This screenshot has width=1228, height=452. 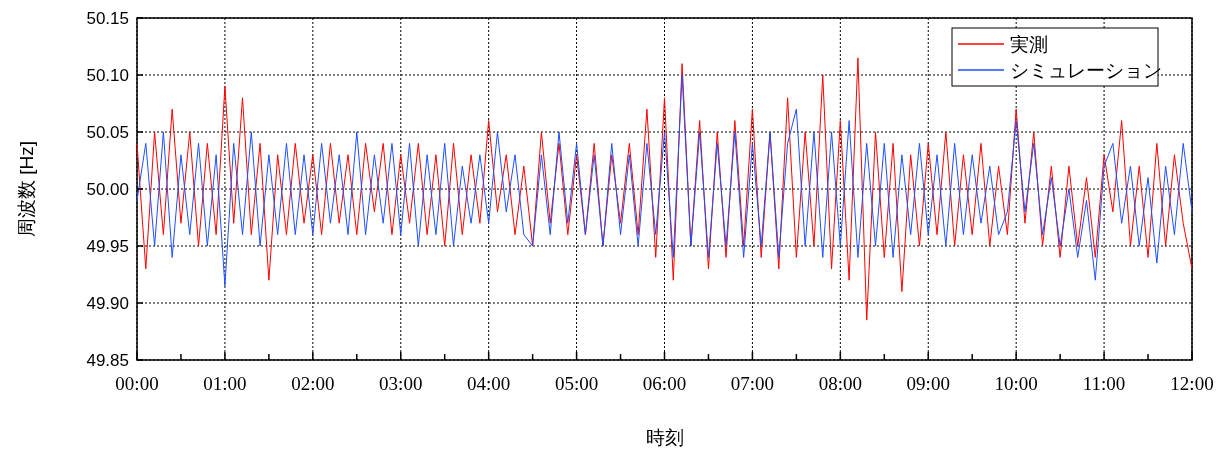 What do you see at coordinates (1104, 383) in the screenshot?
I see `x-tick-label: 11:00` at bounding box center [1104, 383].